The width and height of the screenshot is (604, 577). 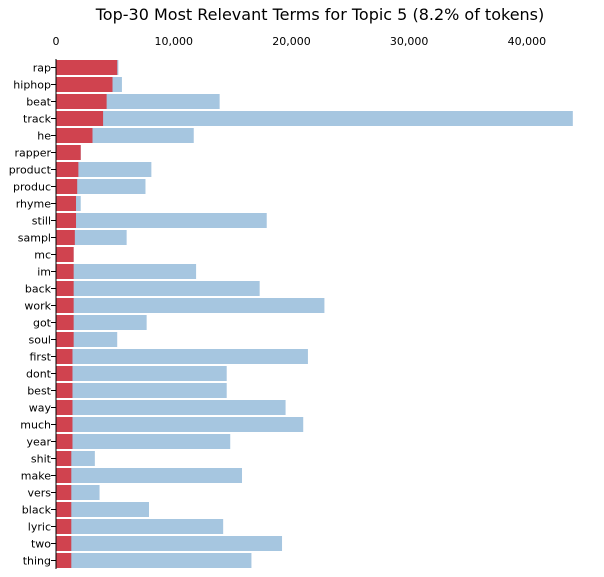 I want to click on y-tick-label: track, so click(x=37, y=119).